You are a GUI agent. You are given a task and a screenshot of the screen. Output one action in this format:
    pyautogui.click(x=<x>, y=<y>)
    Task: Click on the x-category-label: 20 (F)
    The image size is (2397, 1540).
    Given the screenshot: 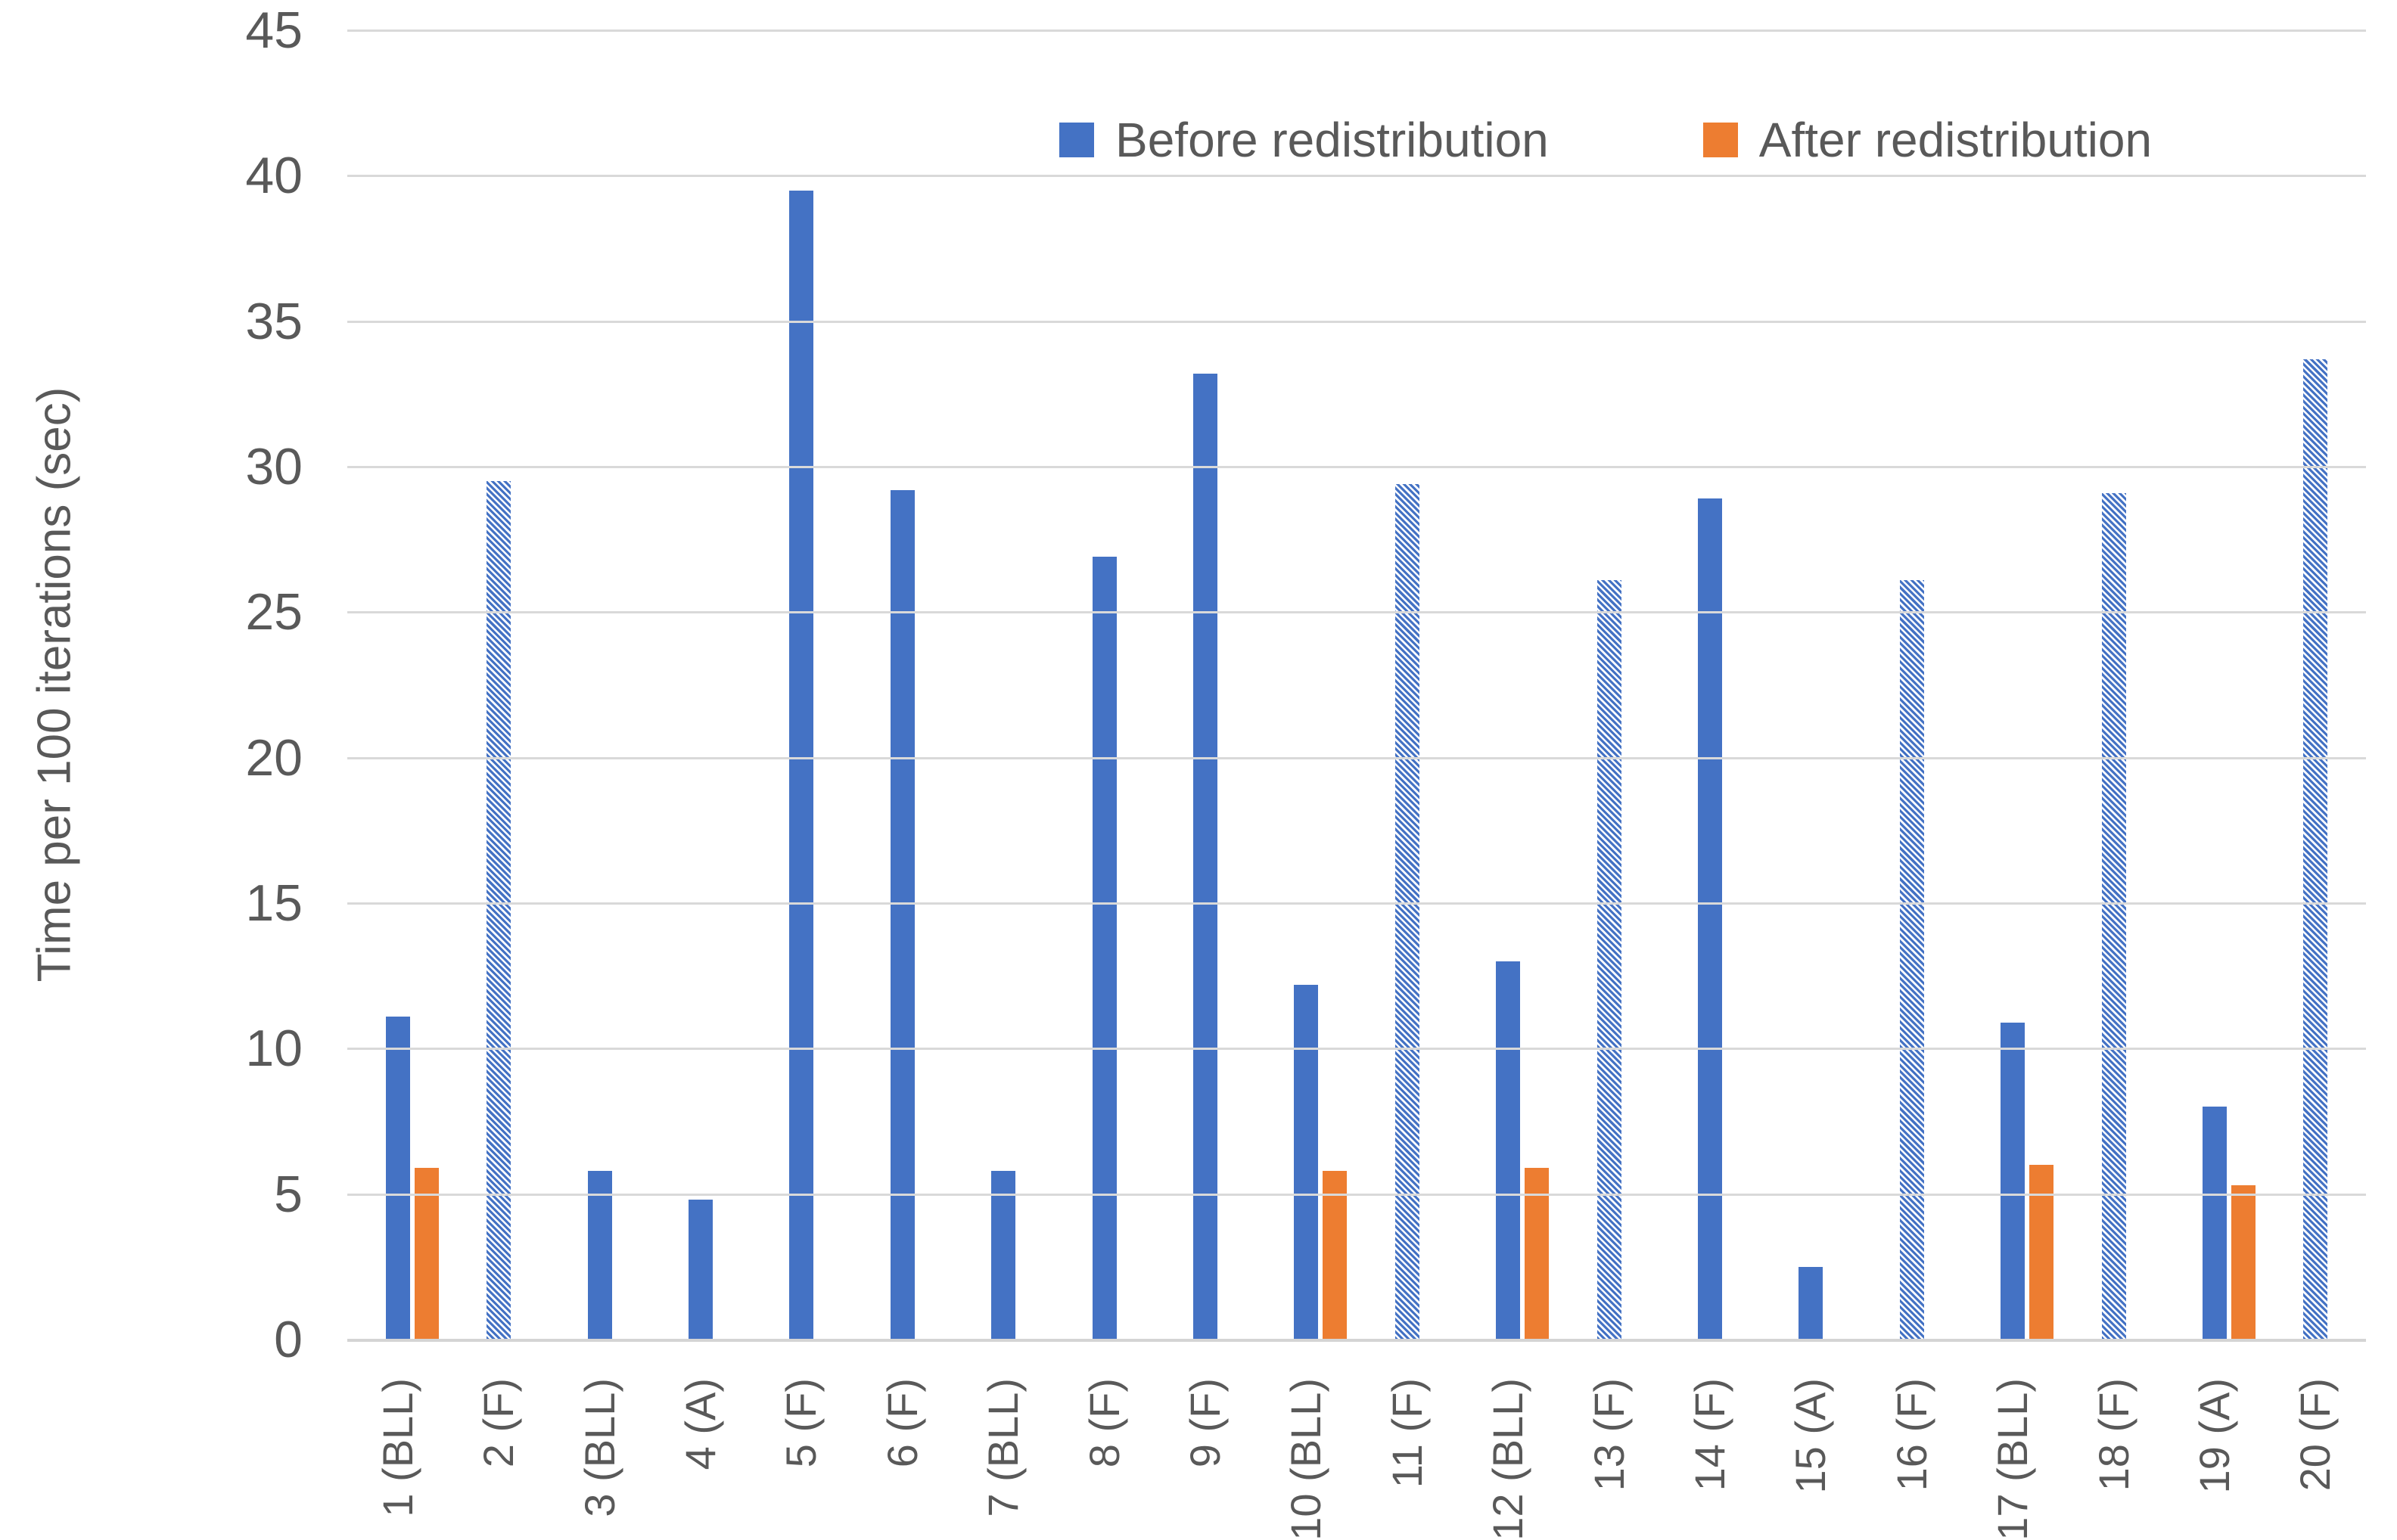 What is the action you would take?
    pyautogui.click(x=2315, y=1435)
    